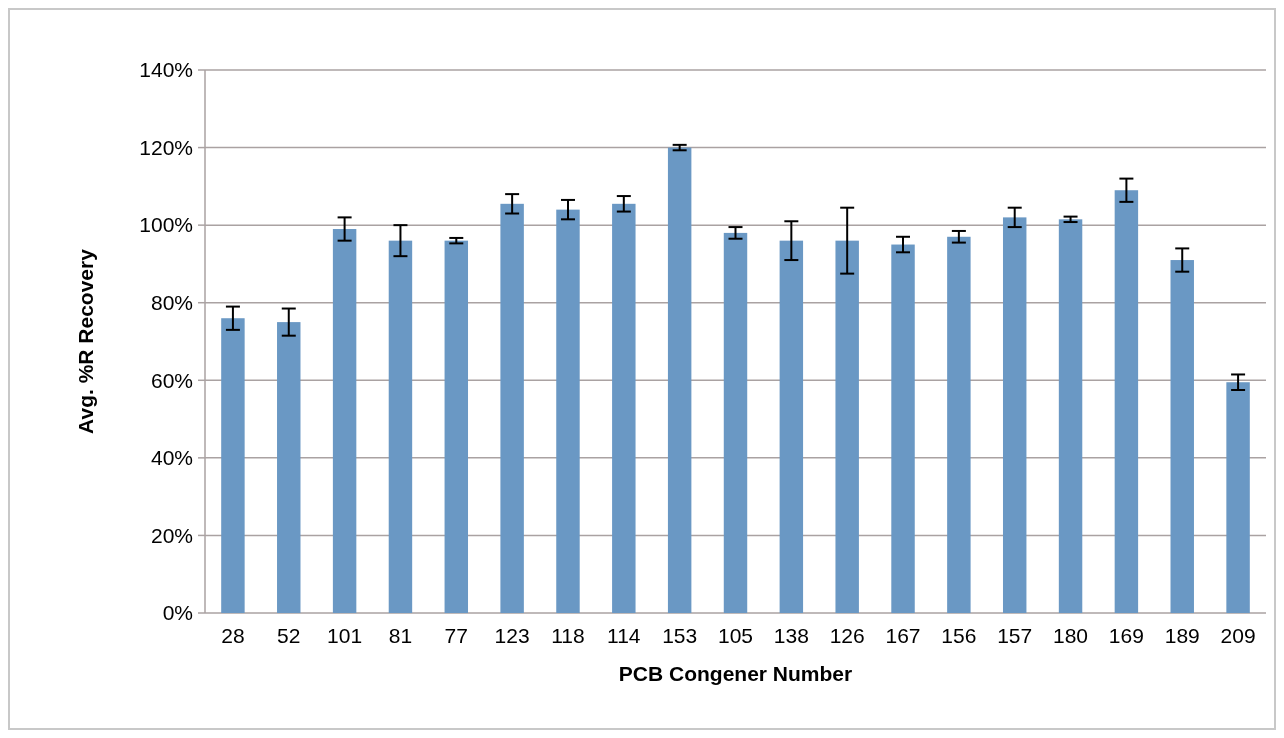  What do you see at coordinates (1126, 635) in the screenshot?
I see `x-tick-label: 169` at bounding box center [1126, 635].